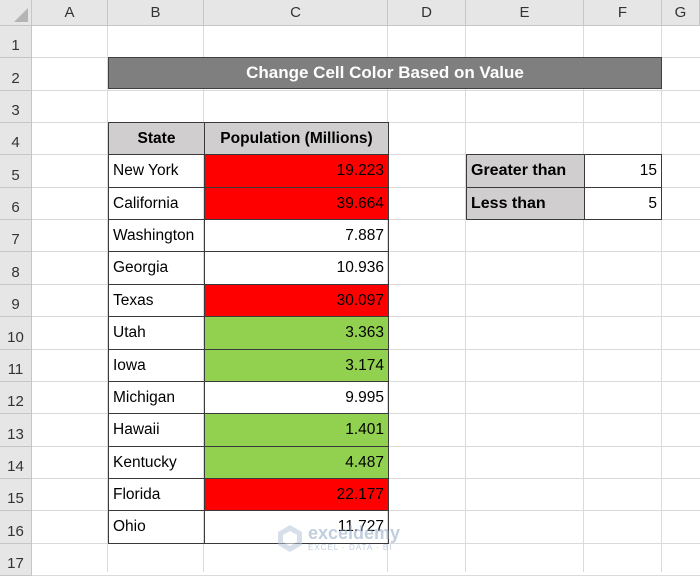 Image resolution: width=700 pixels, height=576 pixels. I want to click on watermark: exceldemy EXCEL · DATA · BI, so click(338, 538).